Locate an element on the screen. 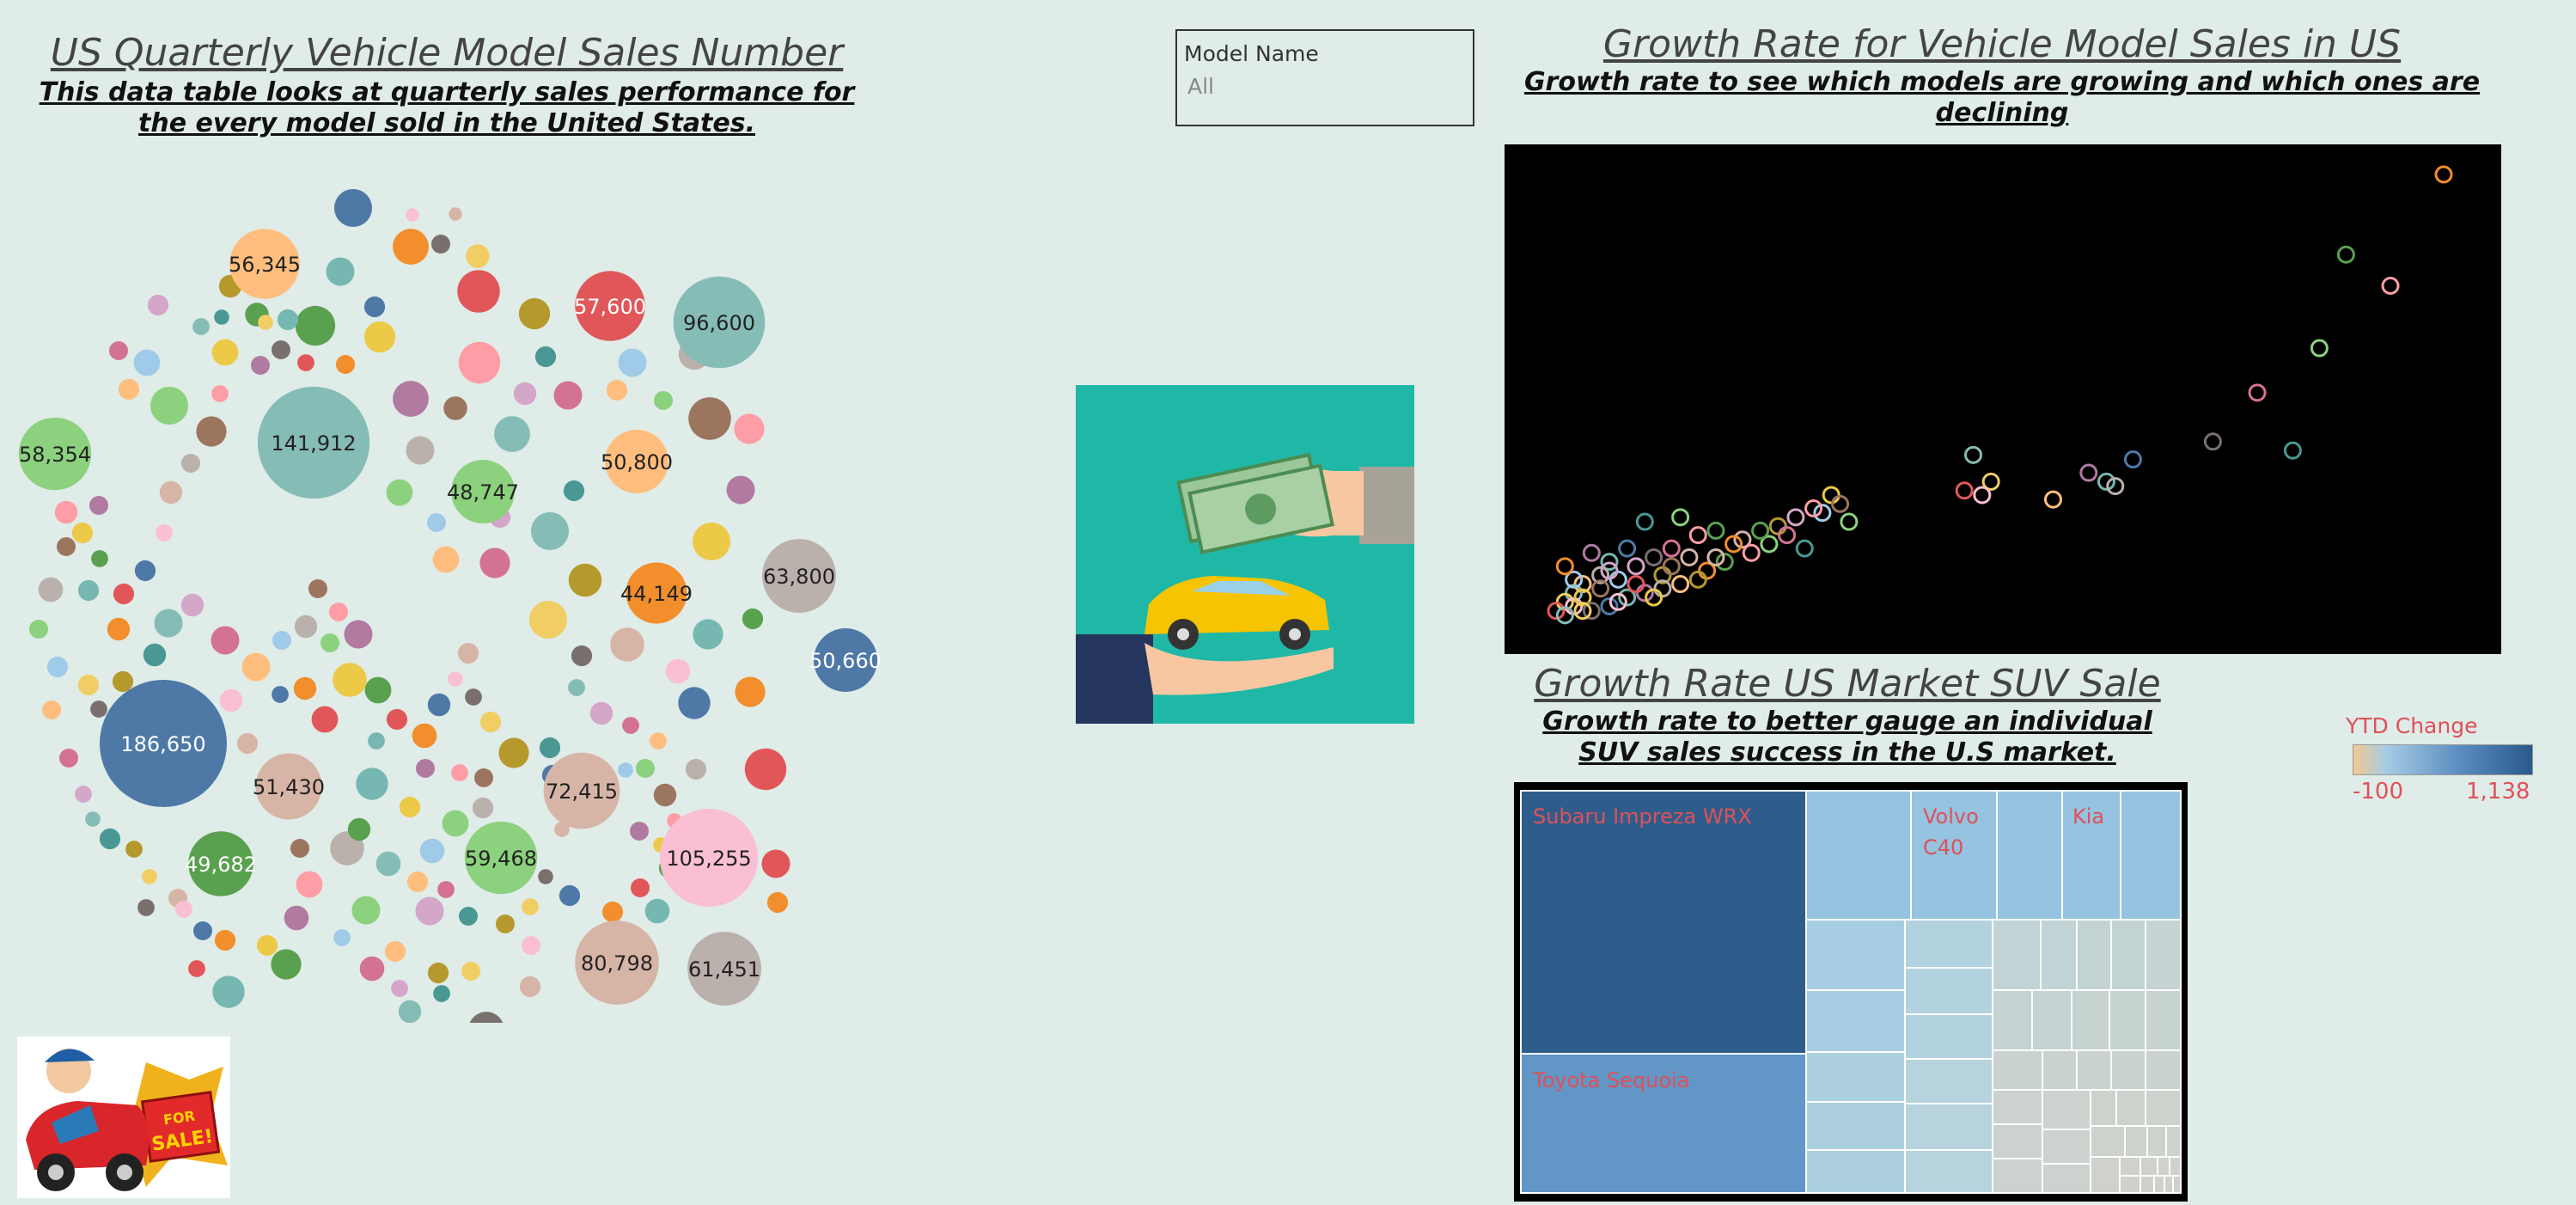 The width and height of the screenshot is (2576, 1205). treemap-label-kia: Kia is located at coordinates (2088, 817).